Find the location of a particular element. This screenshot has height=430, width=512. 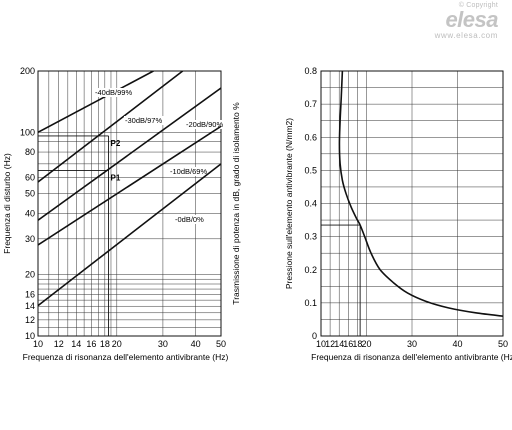

series-label: -40dB/99% is located at coordinates (113, 92).